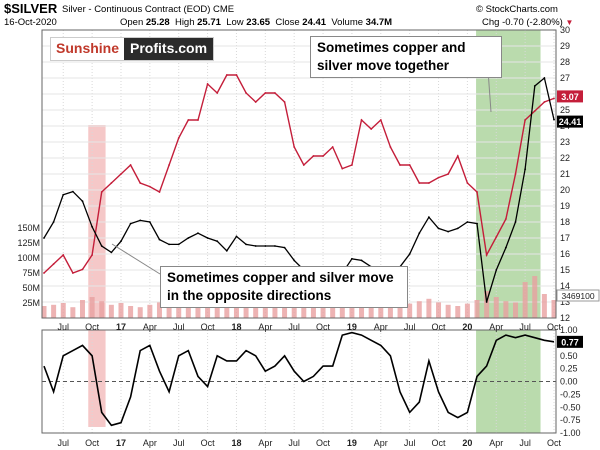 This screenshot has height=450, width=600. What do you see at coordinates (565, 46) in the screenshot?
I see `y-tick-label: 29` at bounding box center [565, 46].